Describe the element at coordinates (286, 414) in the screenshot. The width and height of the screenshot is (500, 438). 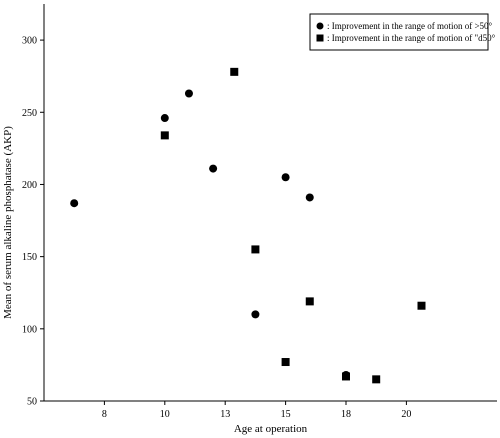
I see `x-tick-label: 15` at that location.